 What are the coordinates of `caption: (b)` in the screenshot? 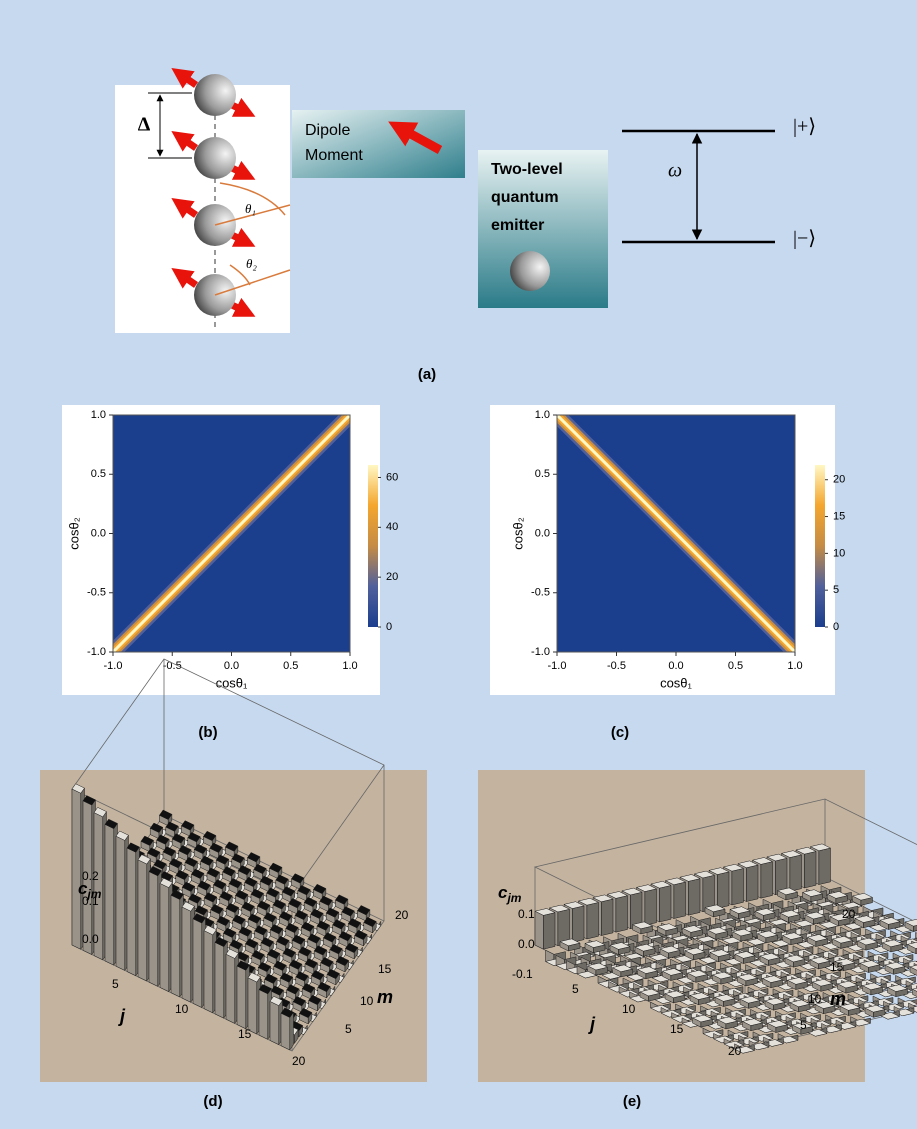 It's located at (207, 732).